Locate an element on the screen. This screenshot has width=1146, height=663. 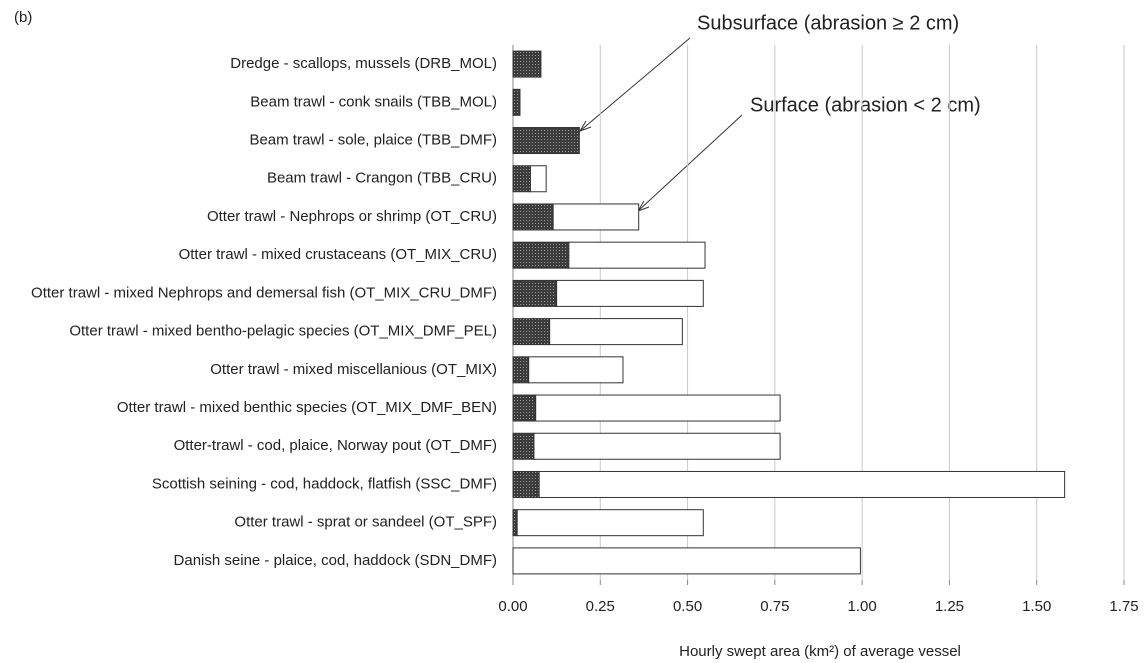
x-tick-label: 1.50 is located at coordinates (1036, 606).